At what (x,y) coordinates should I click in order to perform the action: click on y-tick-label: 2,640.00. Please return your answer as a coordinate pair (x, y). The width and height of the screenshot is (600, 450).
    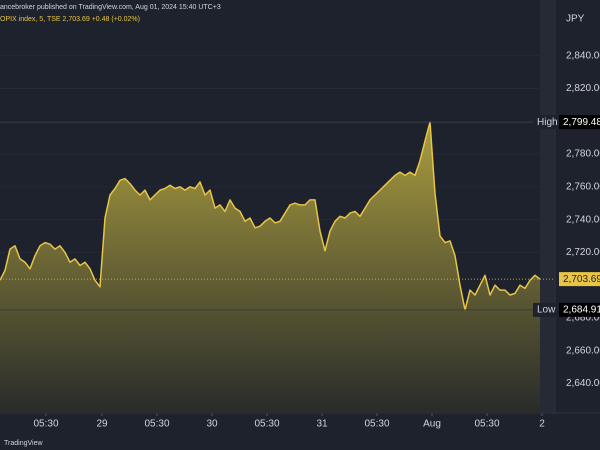
    Looking at the image, I should click on (583, 383).